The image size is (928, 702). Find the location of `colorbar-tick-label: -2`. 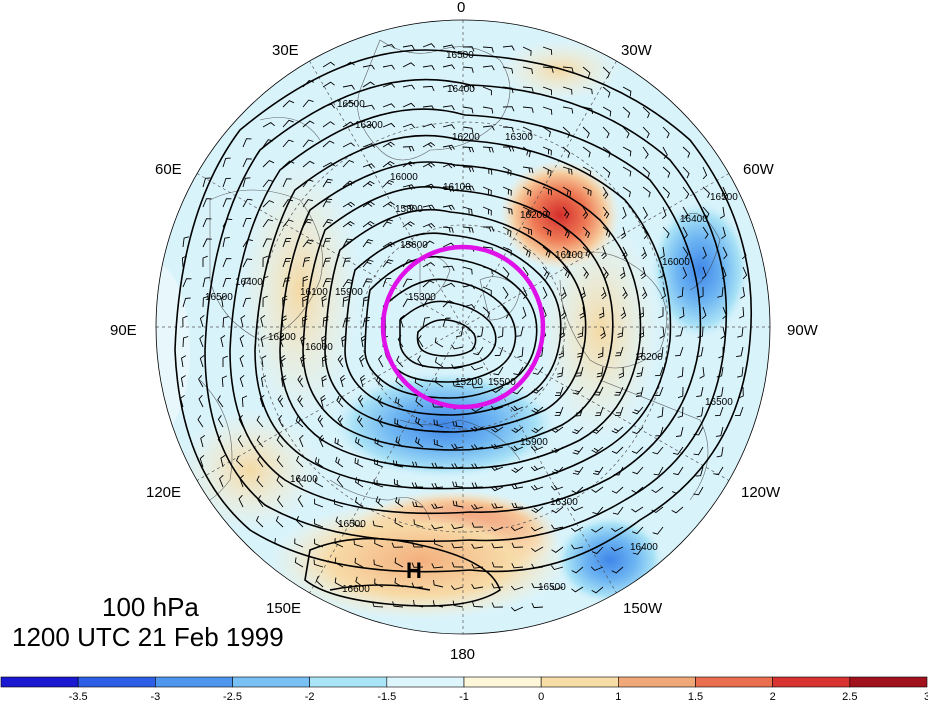

colorbar-tick-label: -2 is located at coordinates (310, 696).